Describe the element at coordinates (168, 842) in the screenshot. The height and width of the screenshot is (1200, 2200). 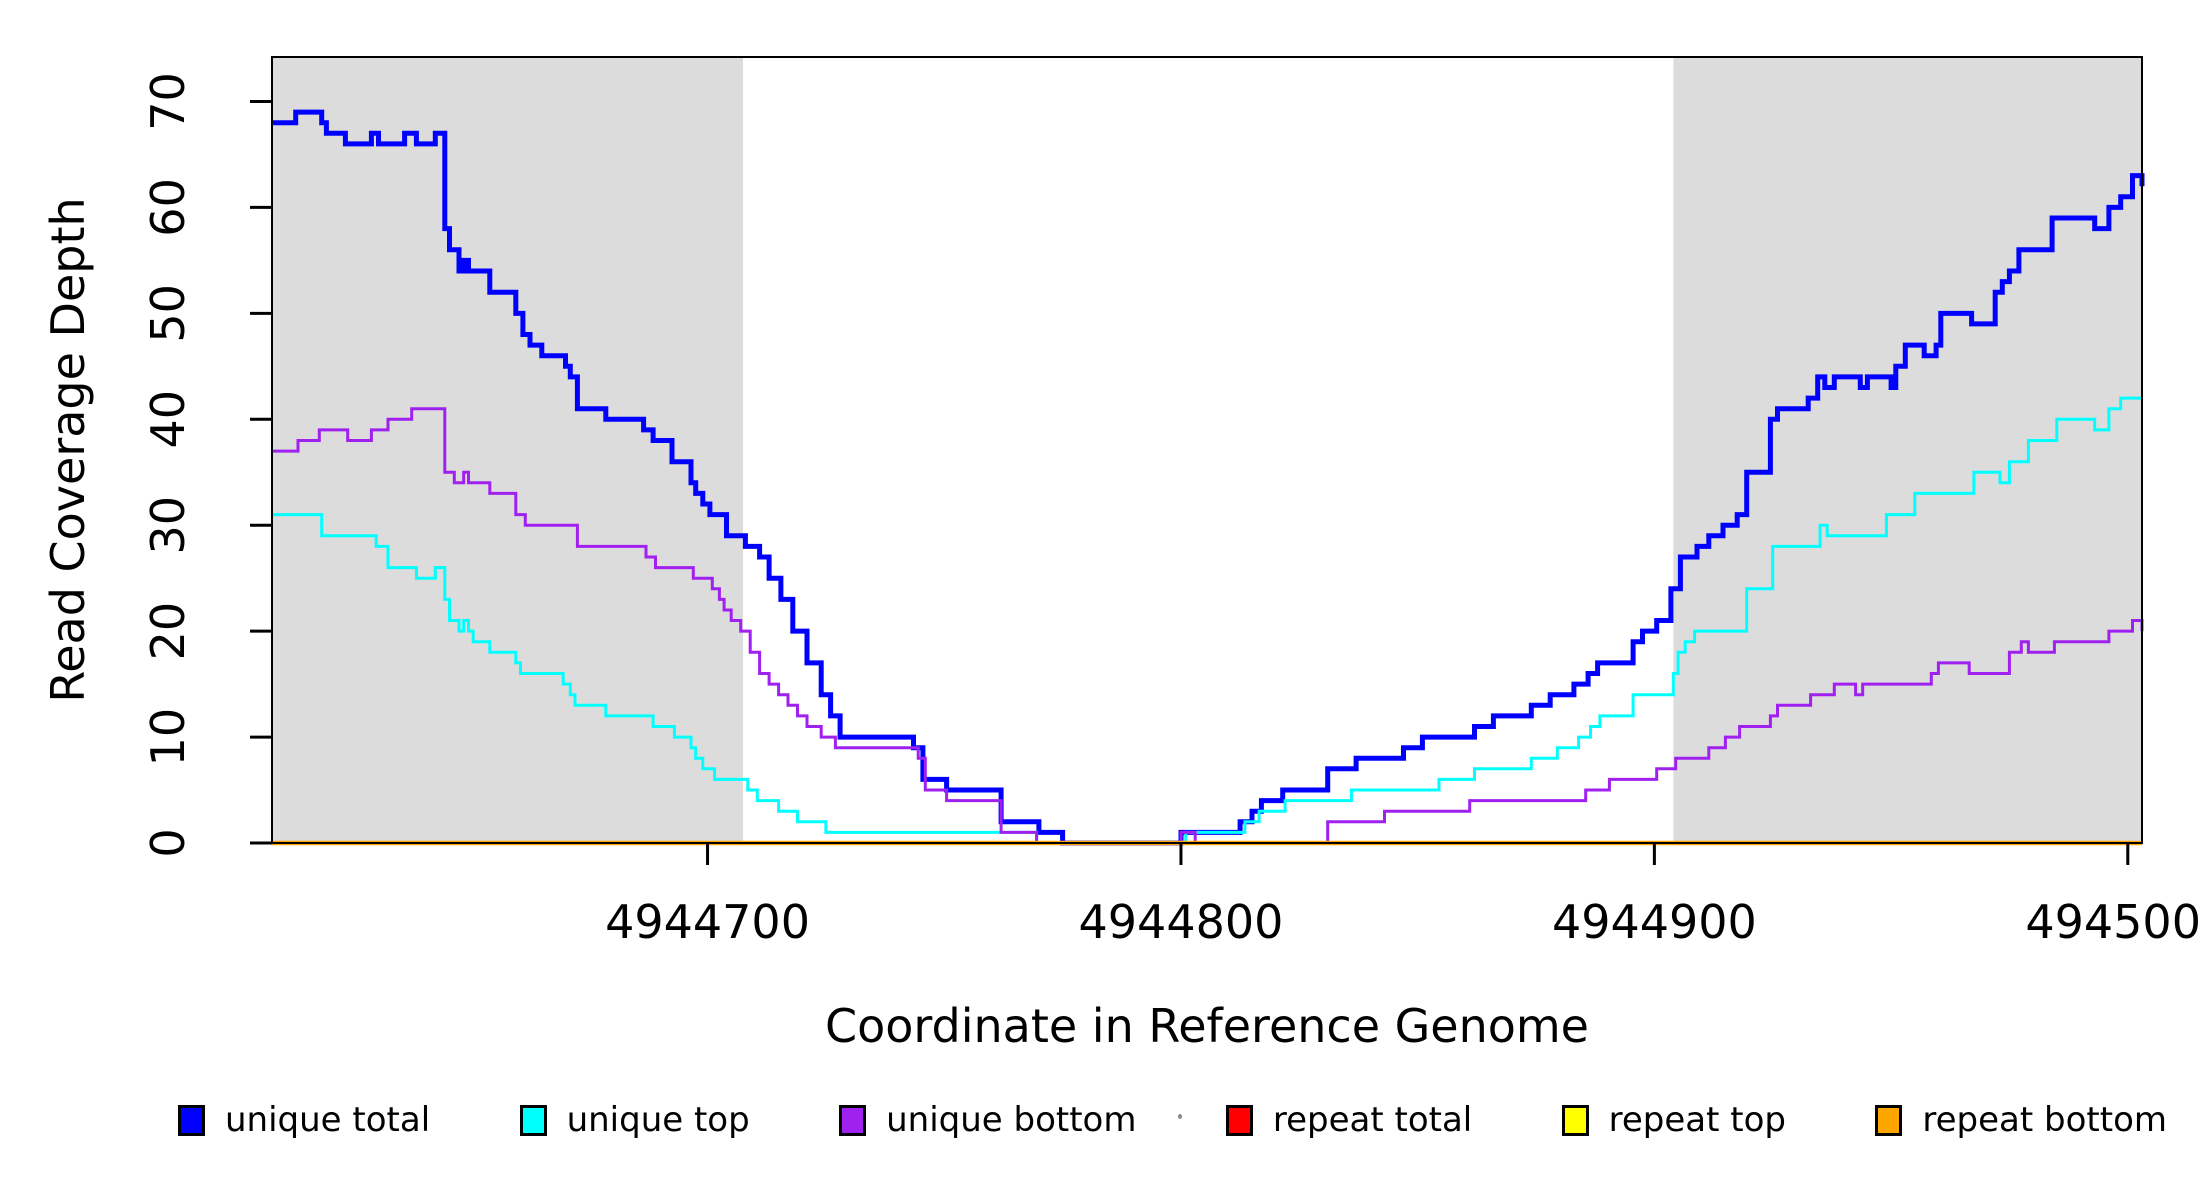
I see `y-tick-label: 0` at that location.